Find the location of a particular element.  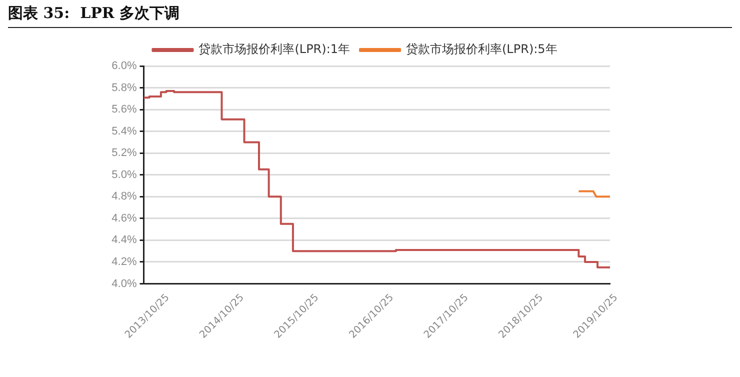

y-tick-label: 4.8% is located at coordinates (124, 196).